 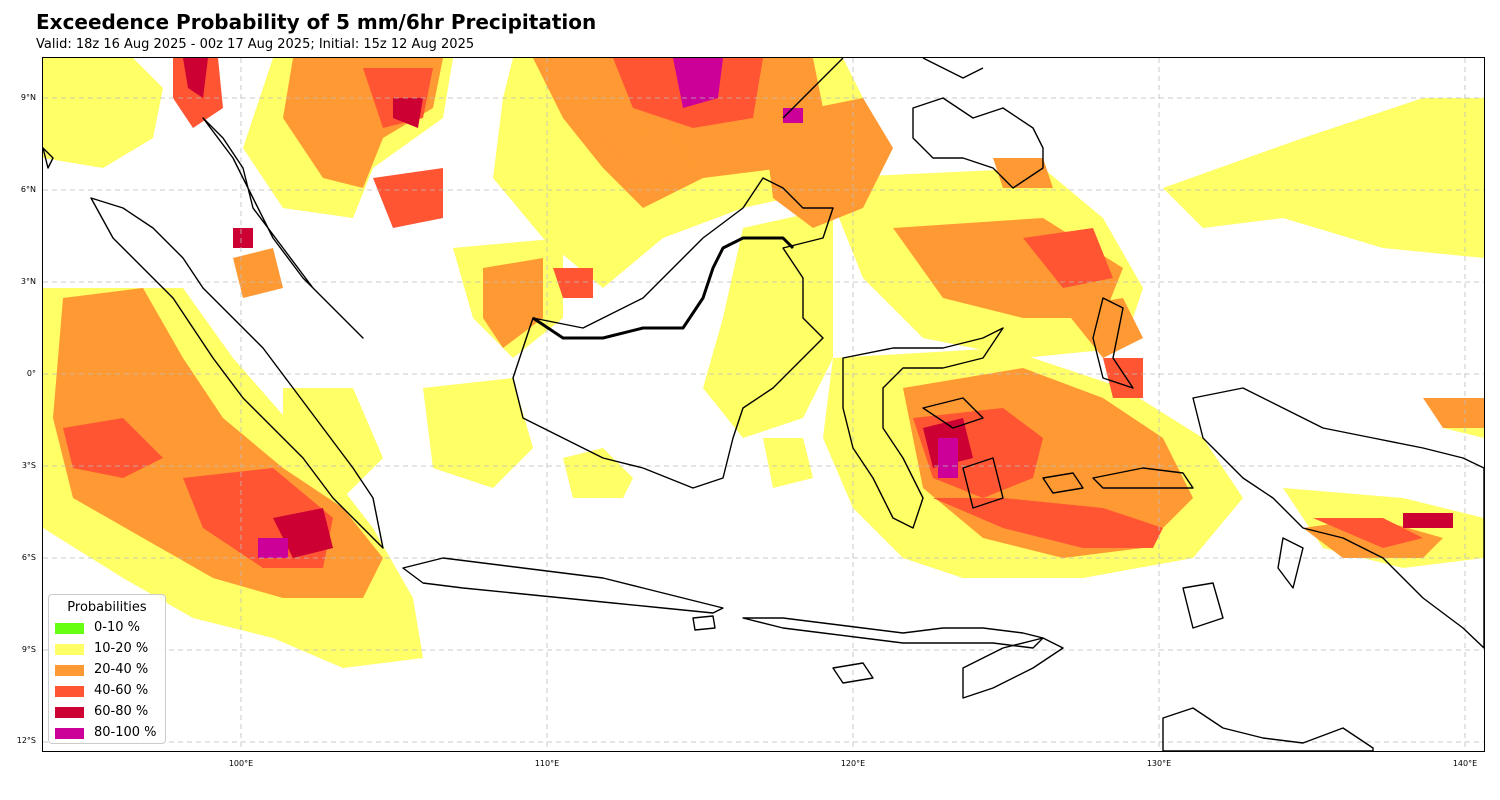 What do you see at coordinates (28, 189) in the screenshot?
I see `lat-tick-label: 6°N` at bounding box center [28, 189].